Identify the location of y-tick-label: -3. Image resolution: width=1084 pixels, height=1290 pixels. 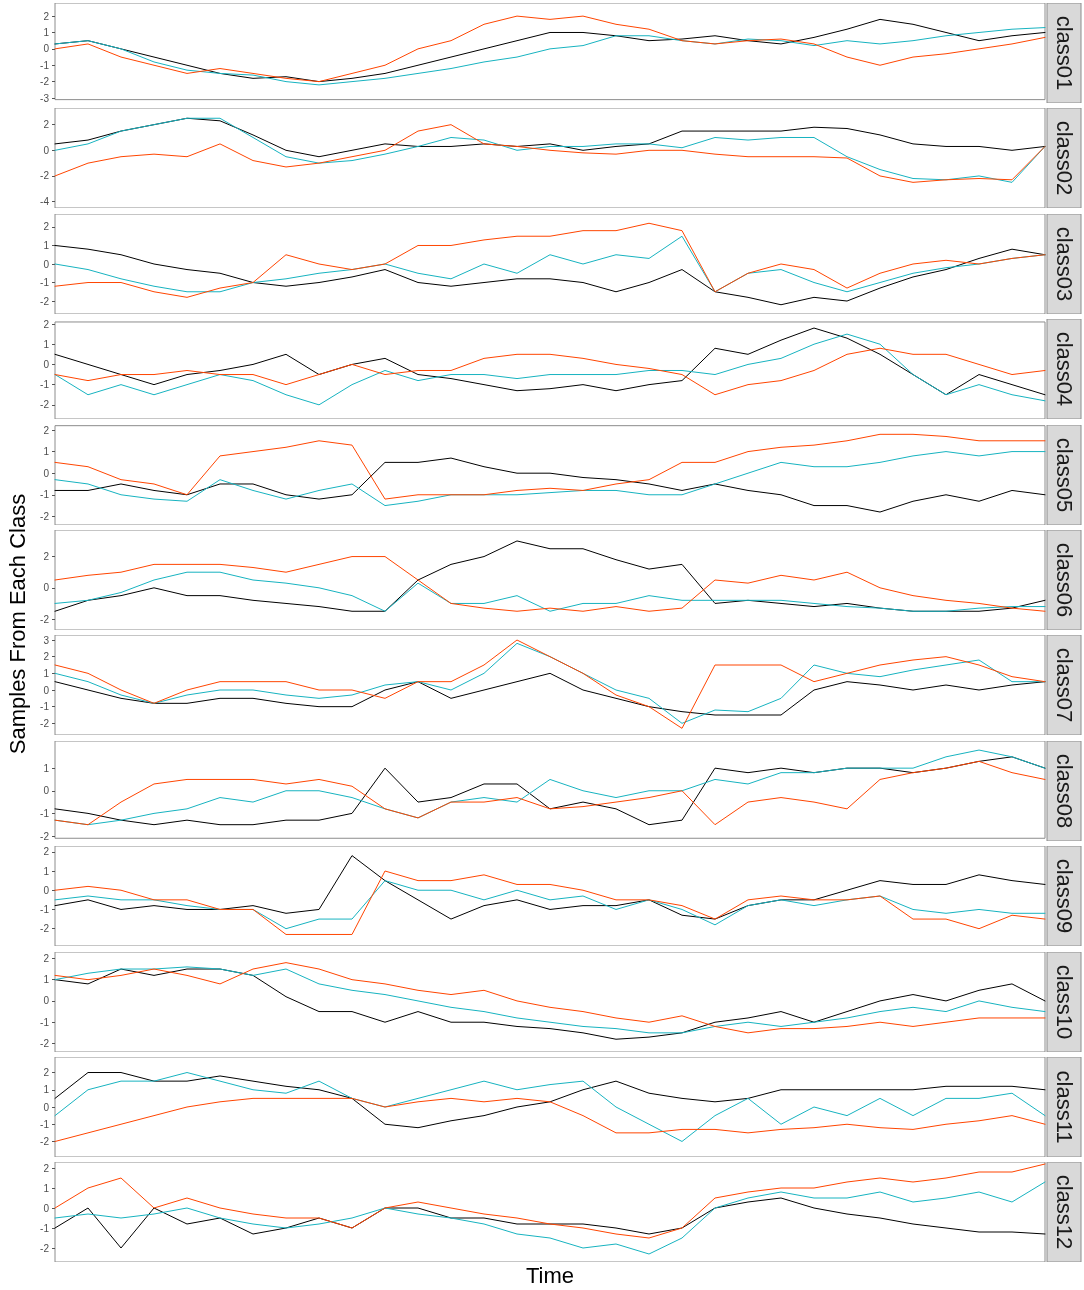
(45, 98).